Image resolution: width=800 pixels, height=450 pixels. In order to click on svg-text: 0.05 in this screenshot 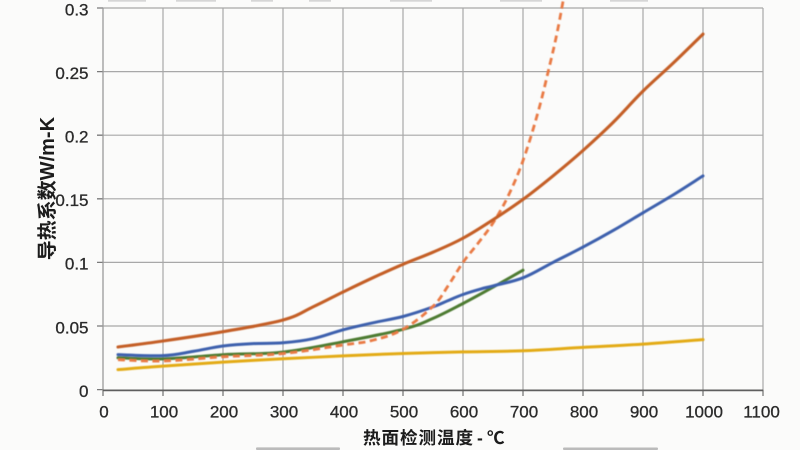, I will do `click(71, 327)`.